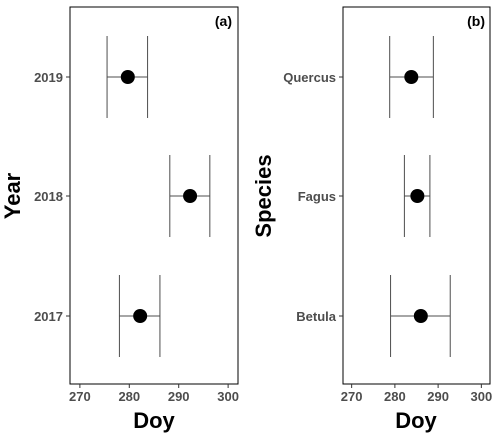 The width and height of the screenshot is (500, 437). What do you see at coordinates (48, 196) in the screenshot?
I see `y-tick-label: 2018` at bounding box center [48, 196].